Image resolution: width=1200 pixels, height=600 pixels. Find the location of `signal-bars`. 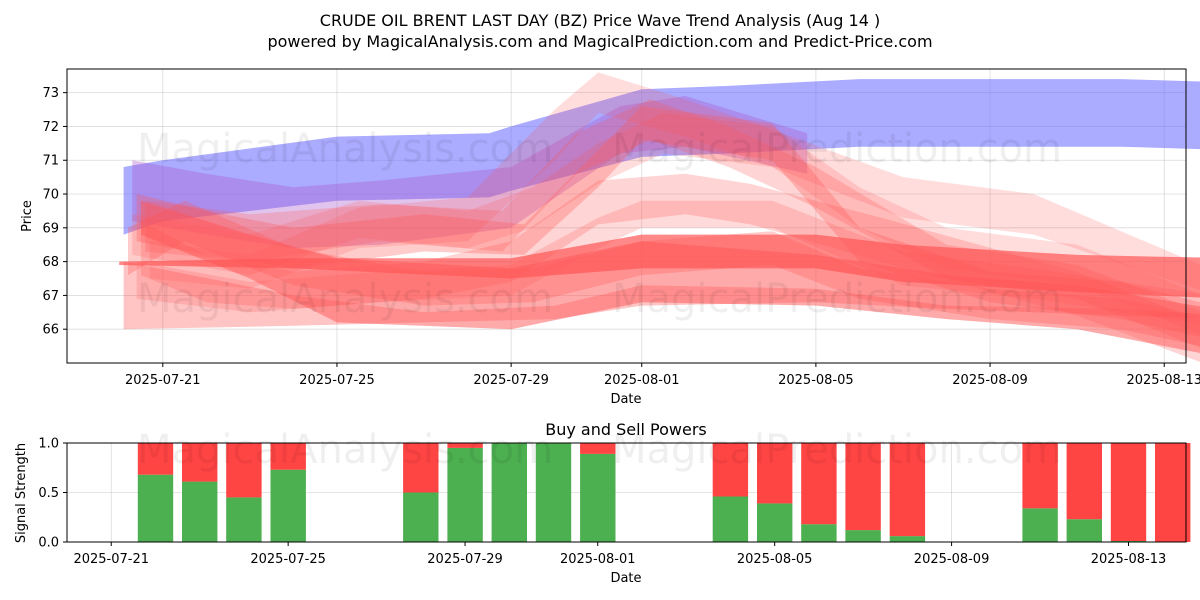

signal-bars is located at coordinates (664, 492).